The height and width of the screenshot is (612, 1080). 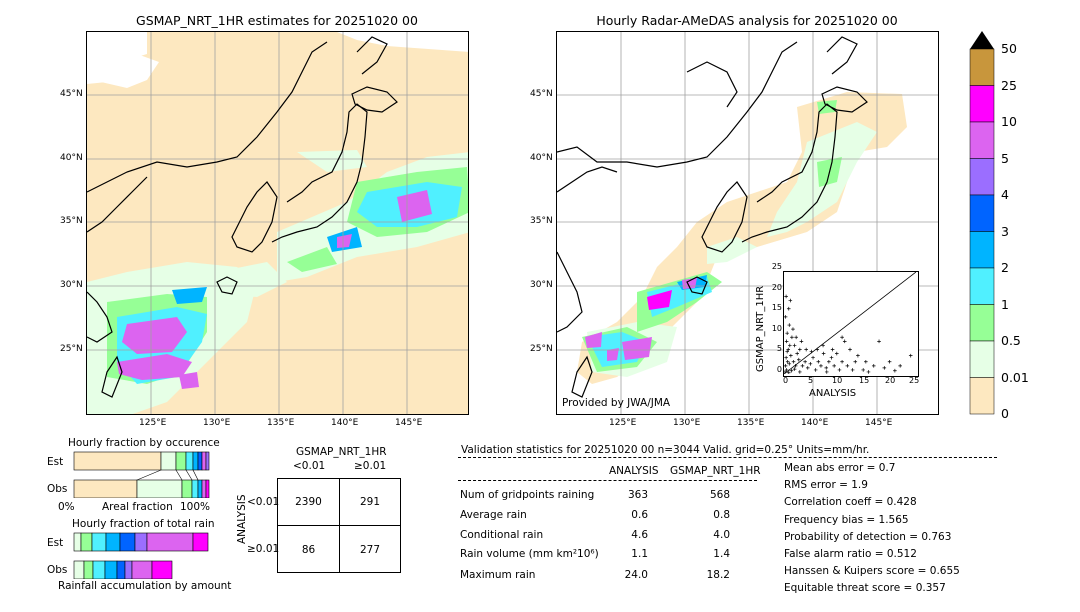 I want to click on right-lon-label: 125°E, so click(x=623, y=423).